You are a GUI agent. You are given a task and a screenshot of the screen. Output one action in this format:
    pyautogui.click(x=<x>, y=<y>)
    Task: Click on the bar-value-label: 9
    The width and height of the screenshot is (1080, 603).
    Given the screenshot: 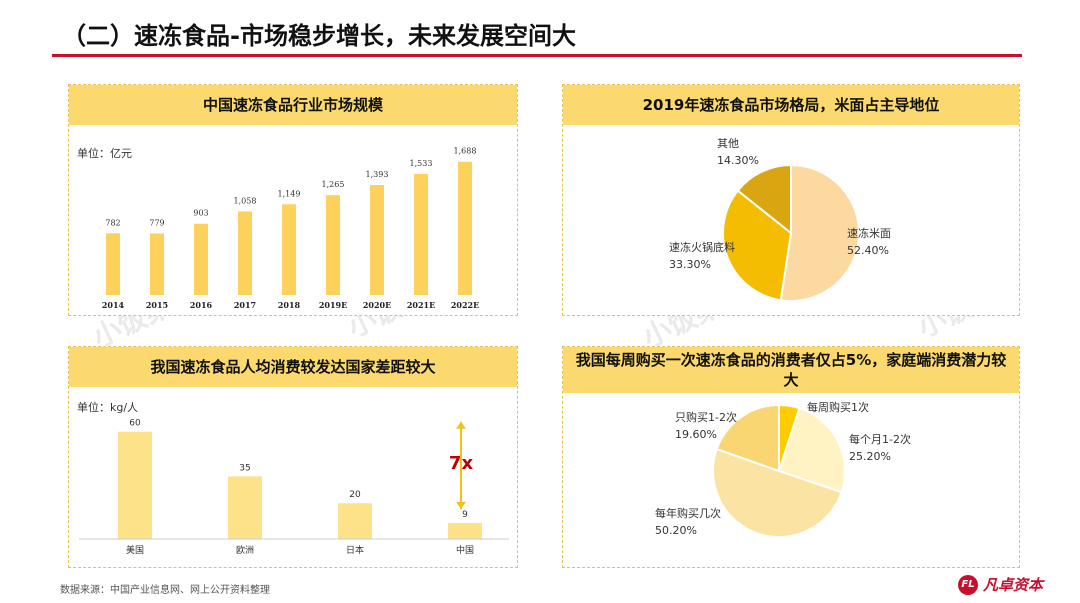 What is the action you would take?
    pyautogui.click(x=465, y=515)
    